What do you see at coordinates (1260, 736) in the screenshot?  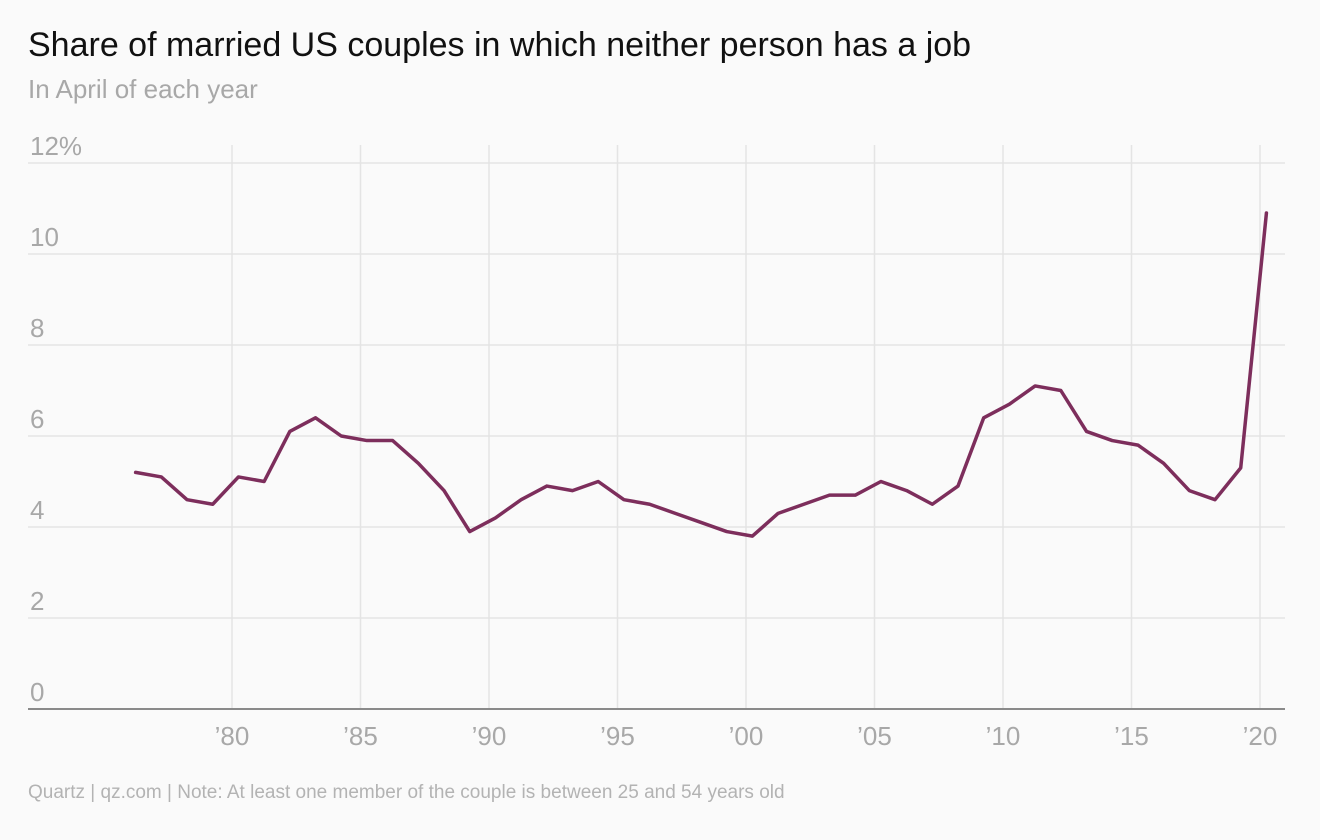 I see `x-tick-label: ’20` at bounding box center [1260, 736].